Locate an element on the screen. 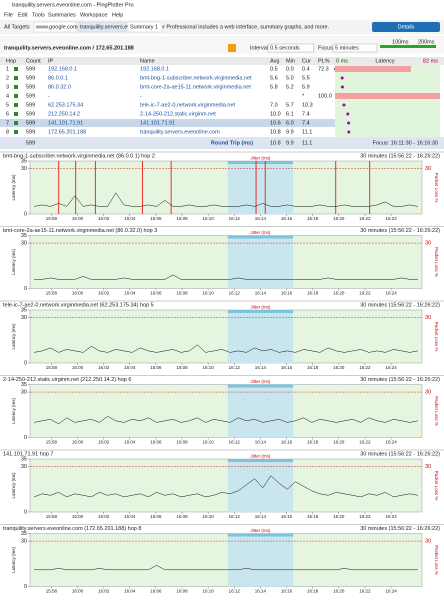 The width and height of the screenshot is (444, 605). tab-label: www.google.com is located at coordinates (56, 27).